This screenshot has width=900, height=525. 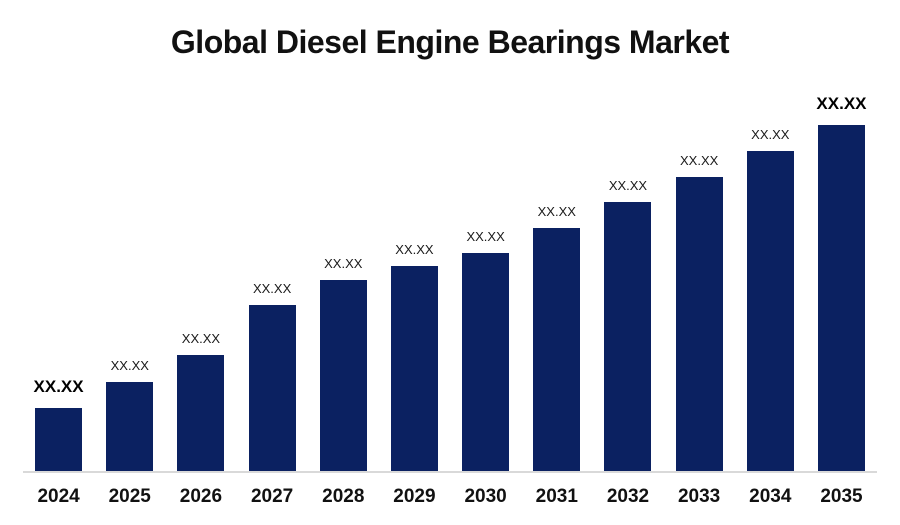 What do you see at coordinates (272, 496) in the screenshot?
I see `x-axis-tick-label: 2027` at bounding box center [272, 496].